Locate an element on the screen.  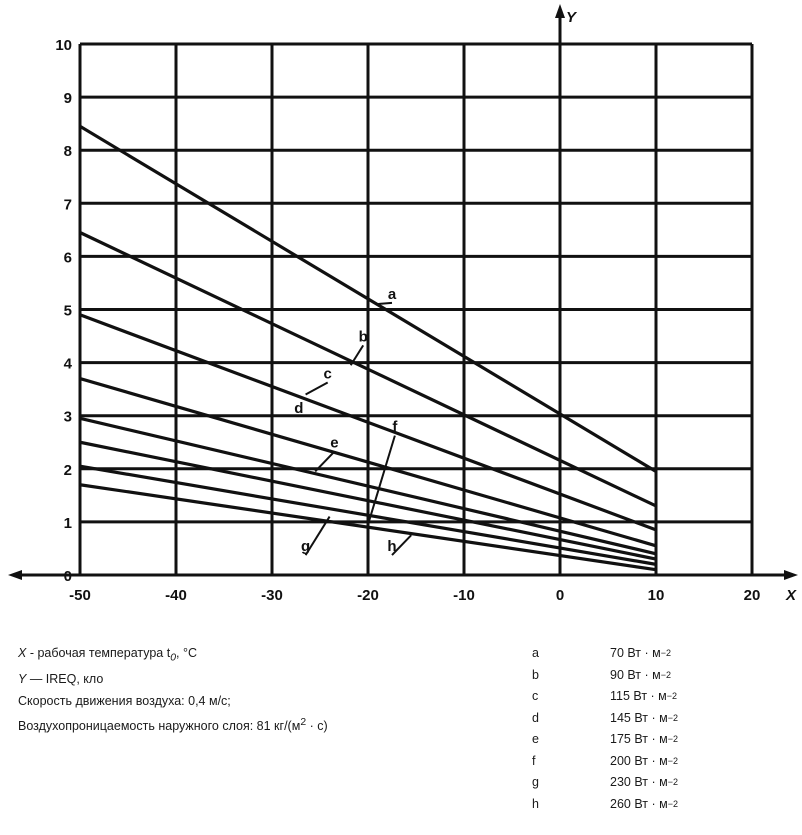
series-label-b: b is located at coordinates (363, 336).